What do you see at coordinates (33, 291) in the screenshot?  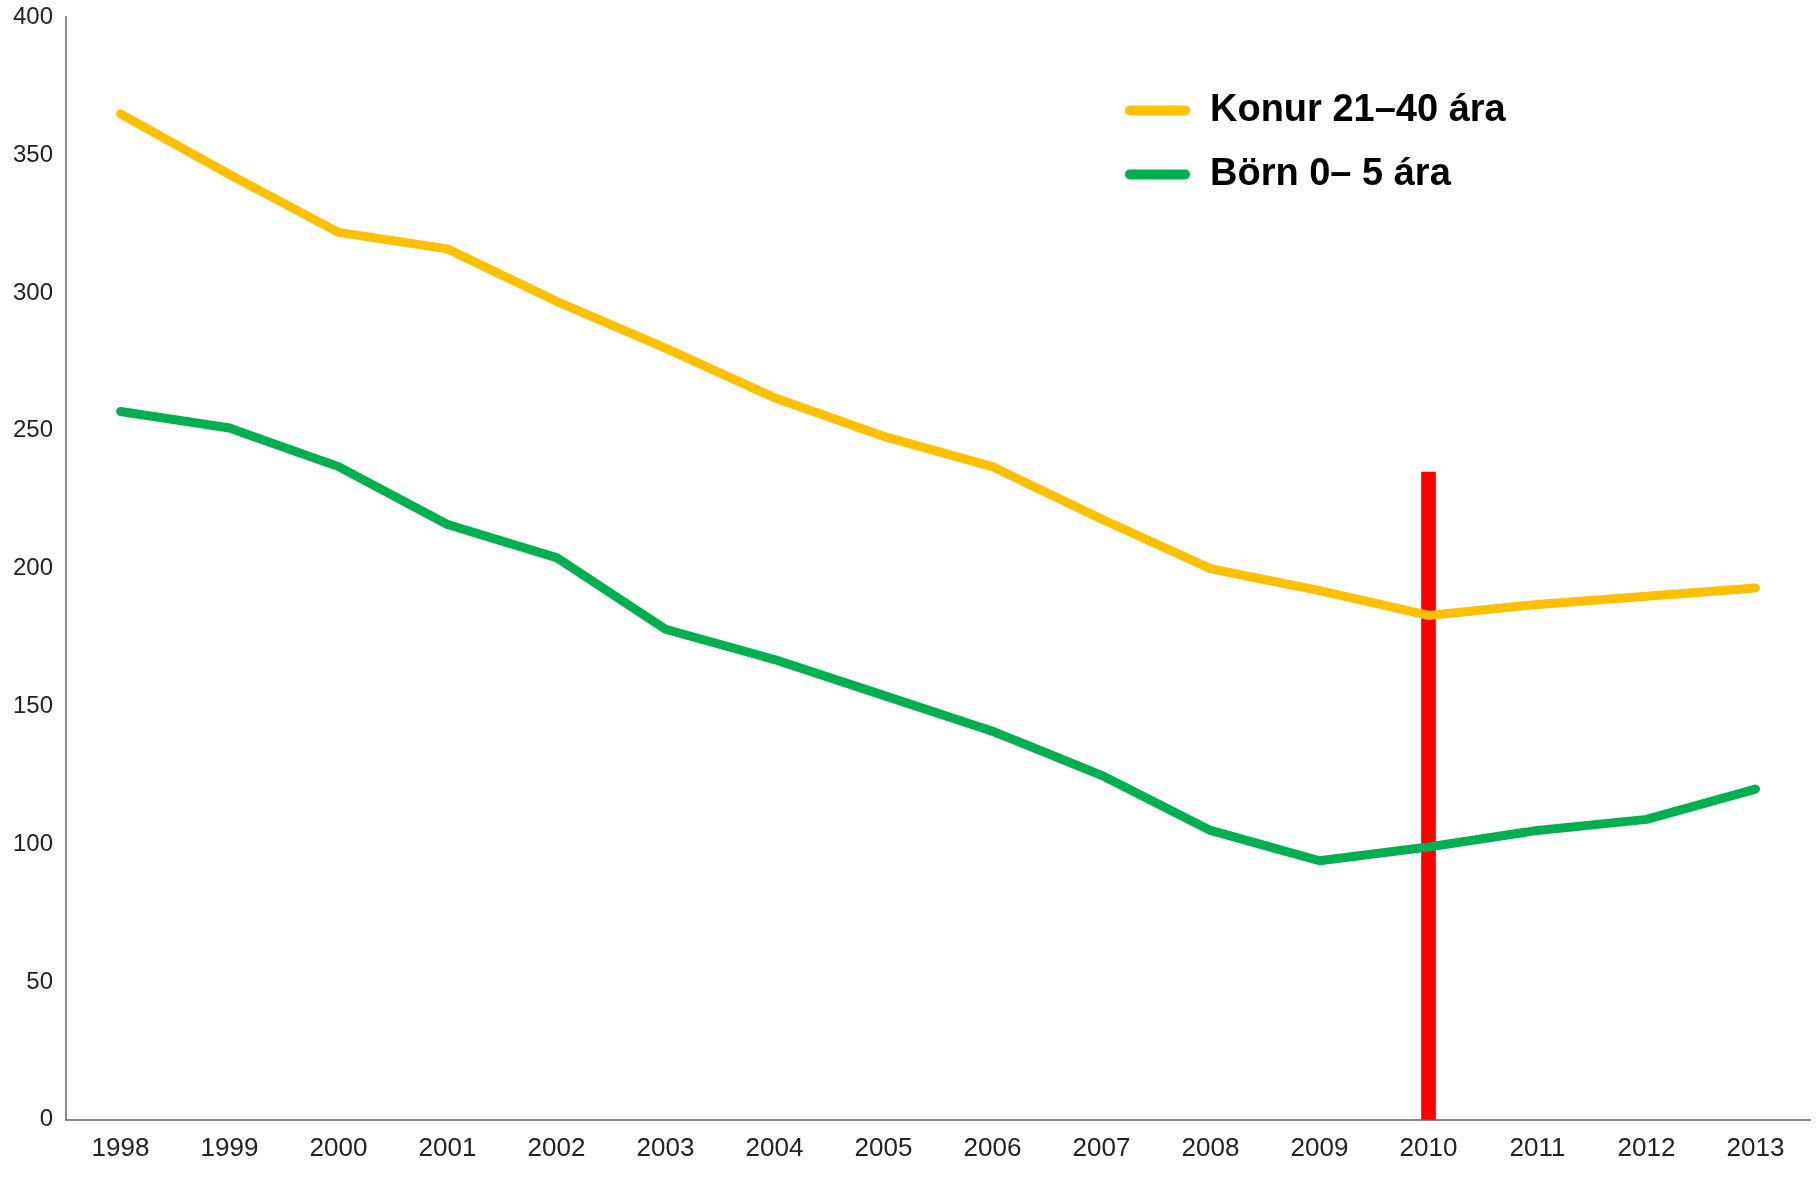 I see `y-tick-label: 300` at bounding box center [33, 291].